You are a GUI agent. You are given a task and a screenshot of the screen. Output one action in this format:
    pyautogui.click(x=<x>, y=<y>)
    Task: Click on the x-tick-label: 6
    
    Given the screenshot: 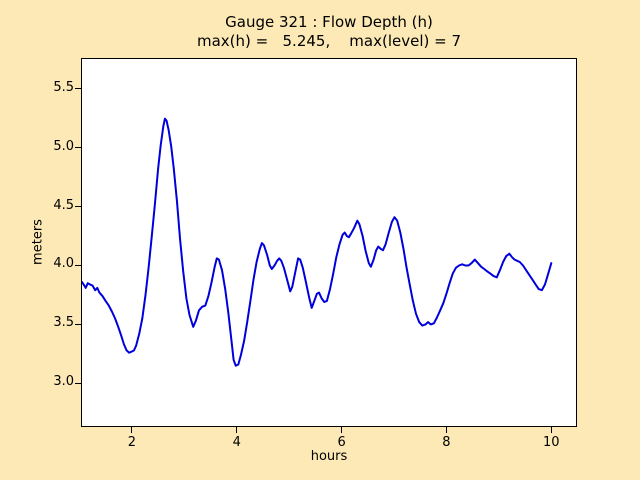 What is the action you would take?
    pyautogui.click(x=341, y=442)
    